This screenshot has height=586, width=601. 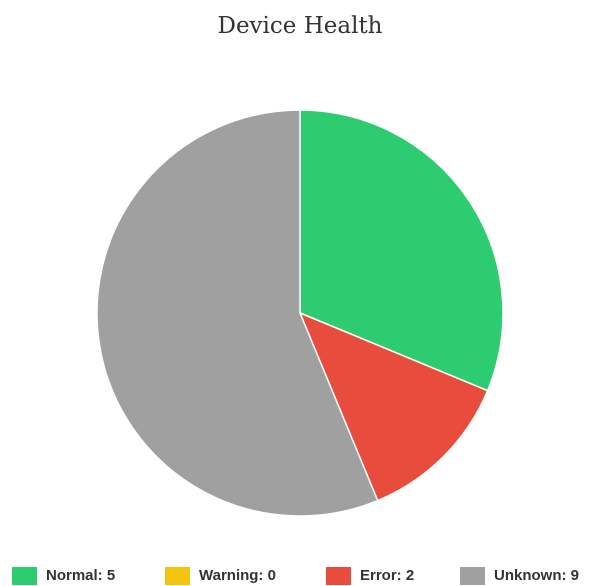 I want to click on chart-title: Device Health, so click(x=300, y=26).